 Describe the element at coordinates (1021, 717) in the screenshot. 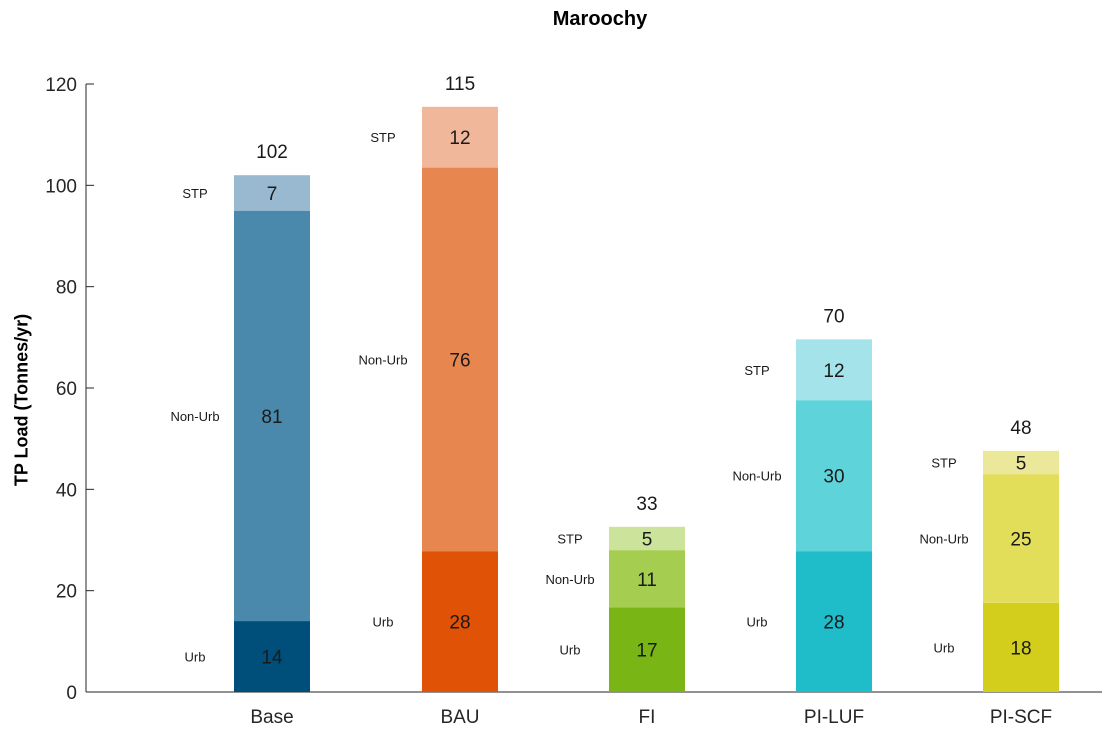

I see `x-tick-label: PI-SCF` at that location.